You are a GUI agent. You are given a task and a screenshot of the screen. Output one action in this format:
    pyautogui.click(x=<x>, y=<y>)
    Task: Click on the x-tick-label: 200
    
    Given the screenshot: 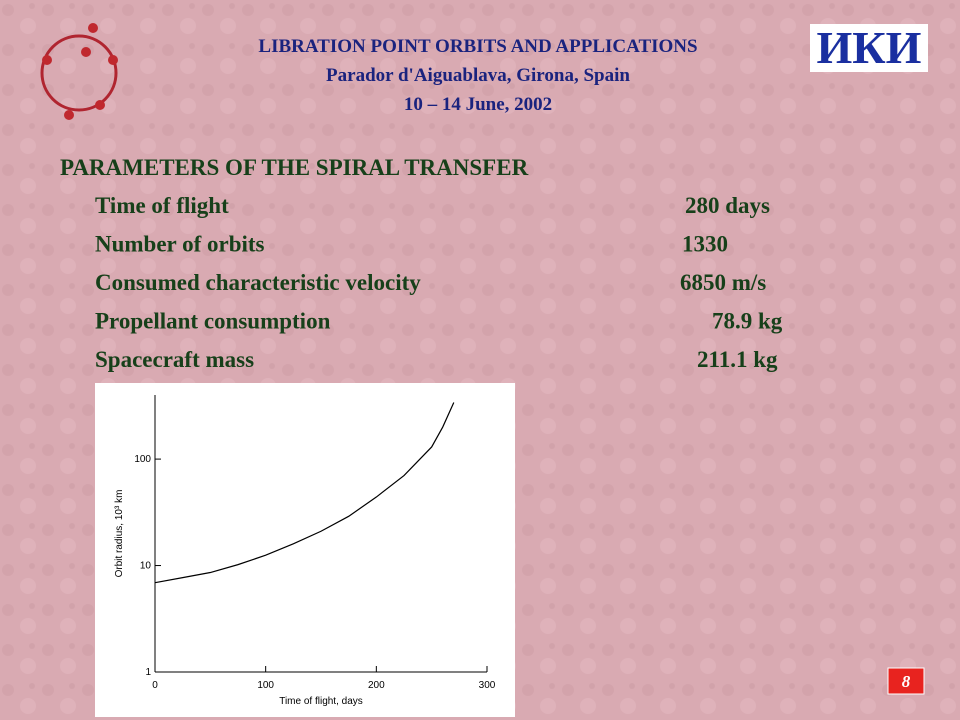 What is the action you would take?
    pyautogui.click(x=376, y=685)
    